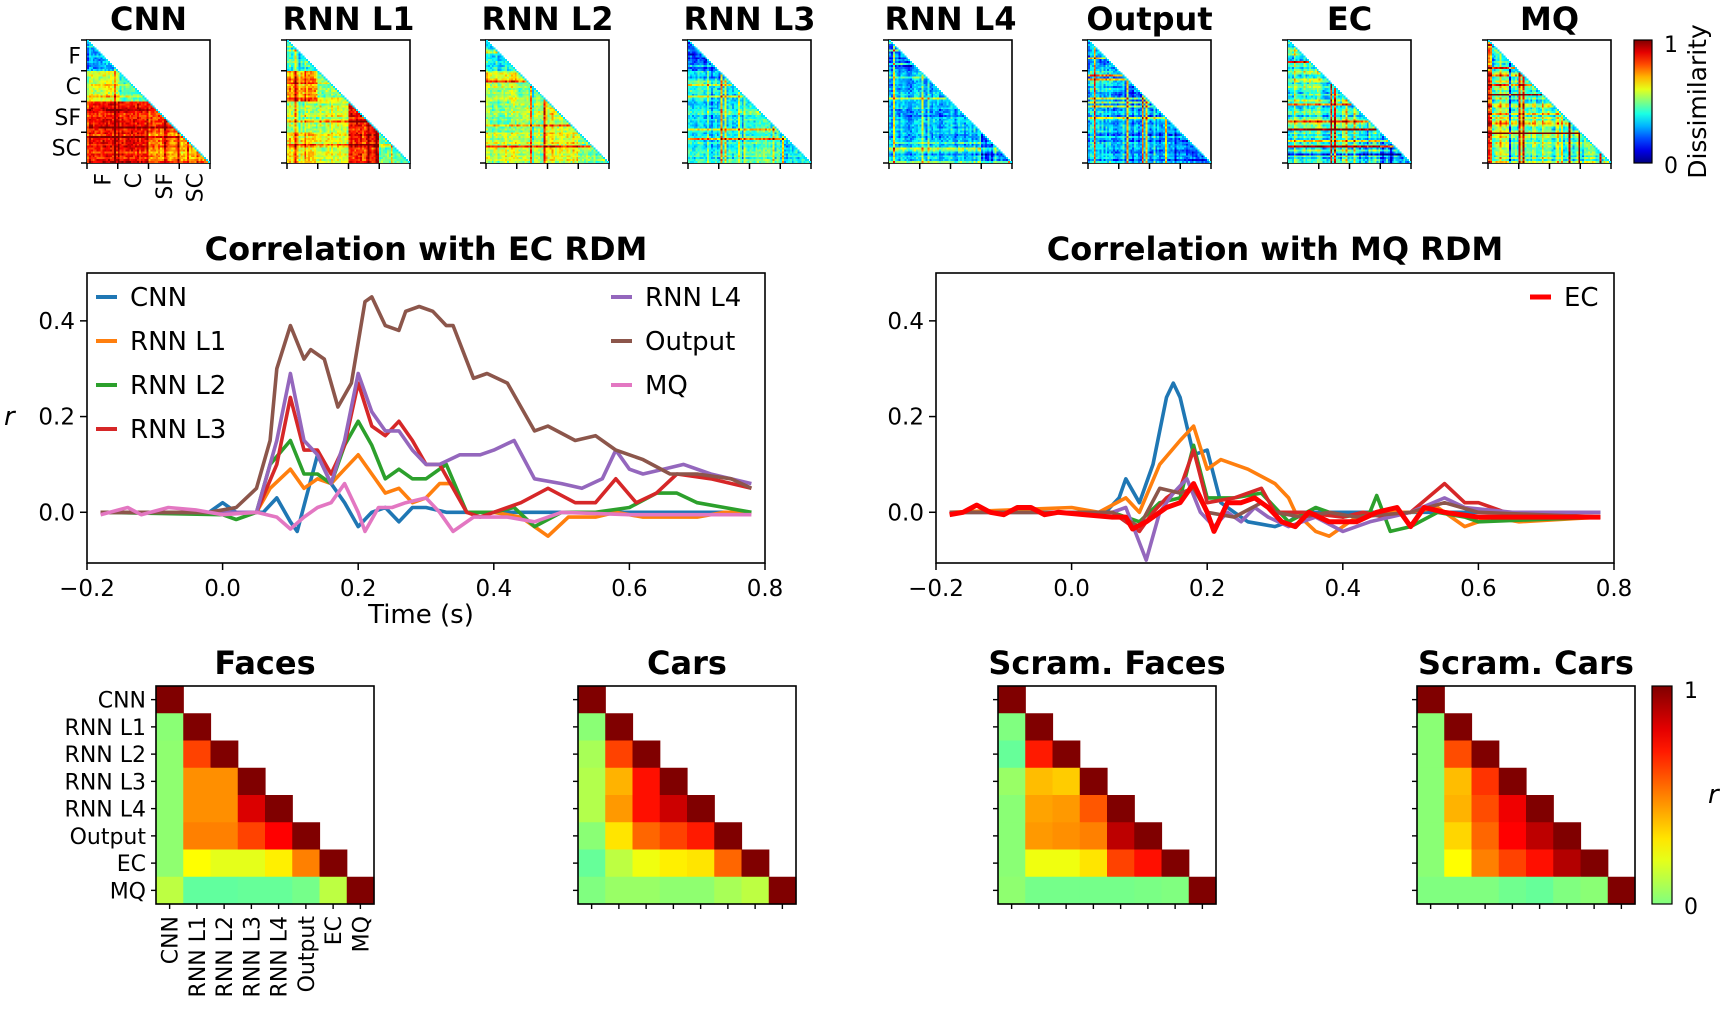 Image resolution: width=1724 pixels, height=1011 pixels. What do you see at coordinates (158, 298) in the screenshot?
I see `legend-label: CNN` at bounding box center [158, 298].